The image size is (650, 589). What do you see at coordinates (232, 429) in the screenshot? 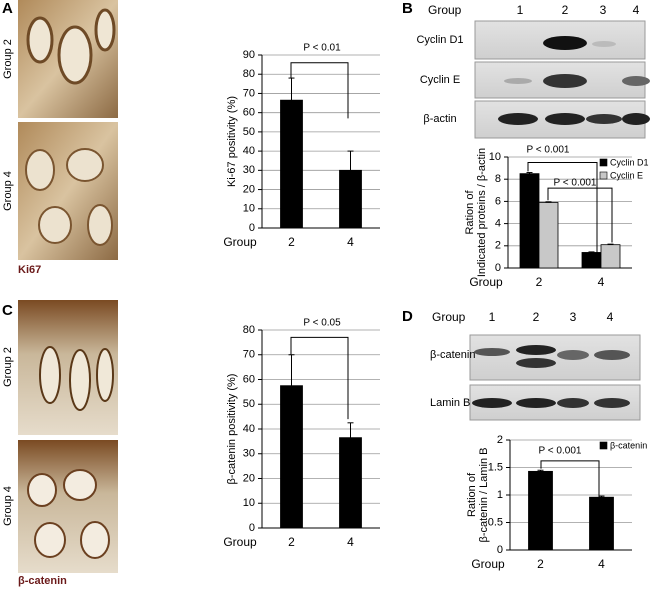
I see `y-axis-label: β-catenin positivity (%)` at bounding box center [232, 429].